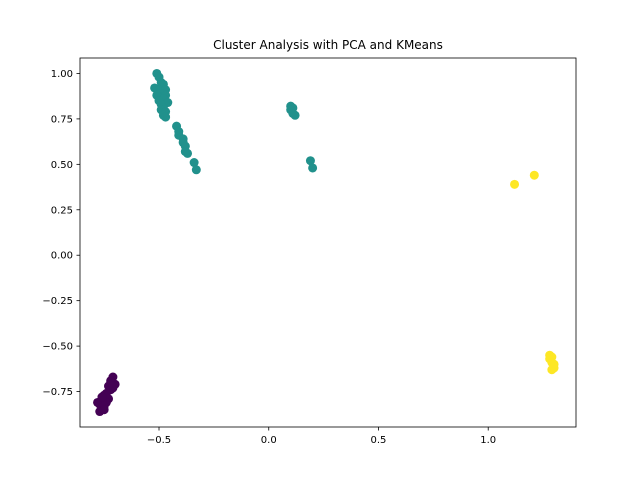 Image resolution: width=640 pixels, height=480 pixels. What do you see at coordinates (57, 301) in the screenshot?
I see `y-tick-label: −0.25` at bounding box center [57, 301].